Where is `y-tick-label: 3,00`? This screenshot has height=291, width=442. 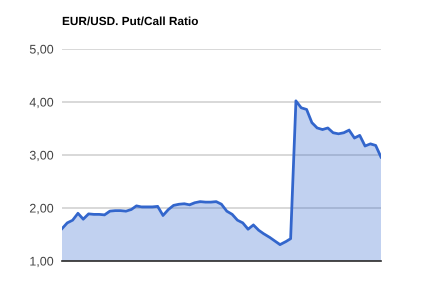
y-tick-label: 3,00 is located at coordinates (42, 156).